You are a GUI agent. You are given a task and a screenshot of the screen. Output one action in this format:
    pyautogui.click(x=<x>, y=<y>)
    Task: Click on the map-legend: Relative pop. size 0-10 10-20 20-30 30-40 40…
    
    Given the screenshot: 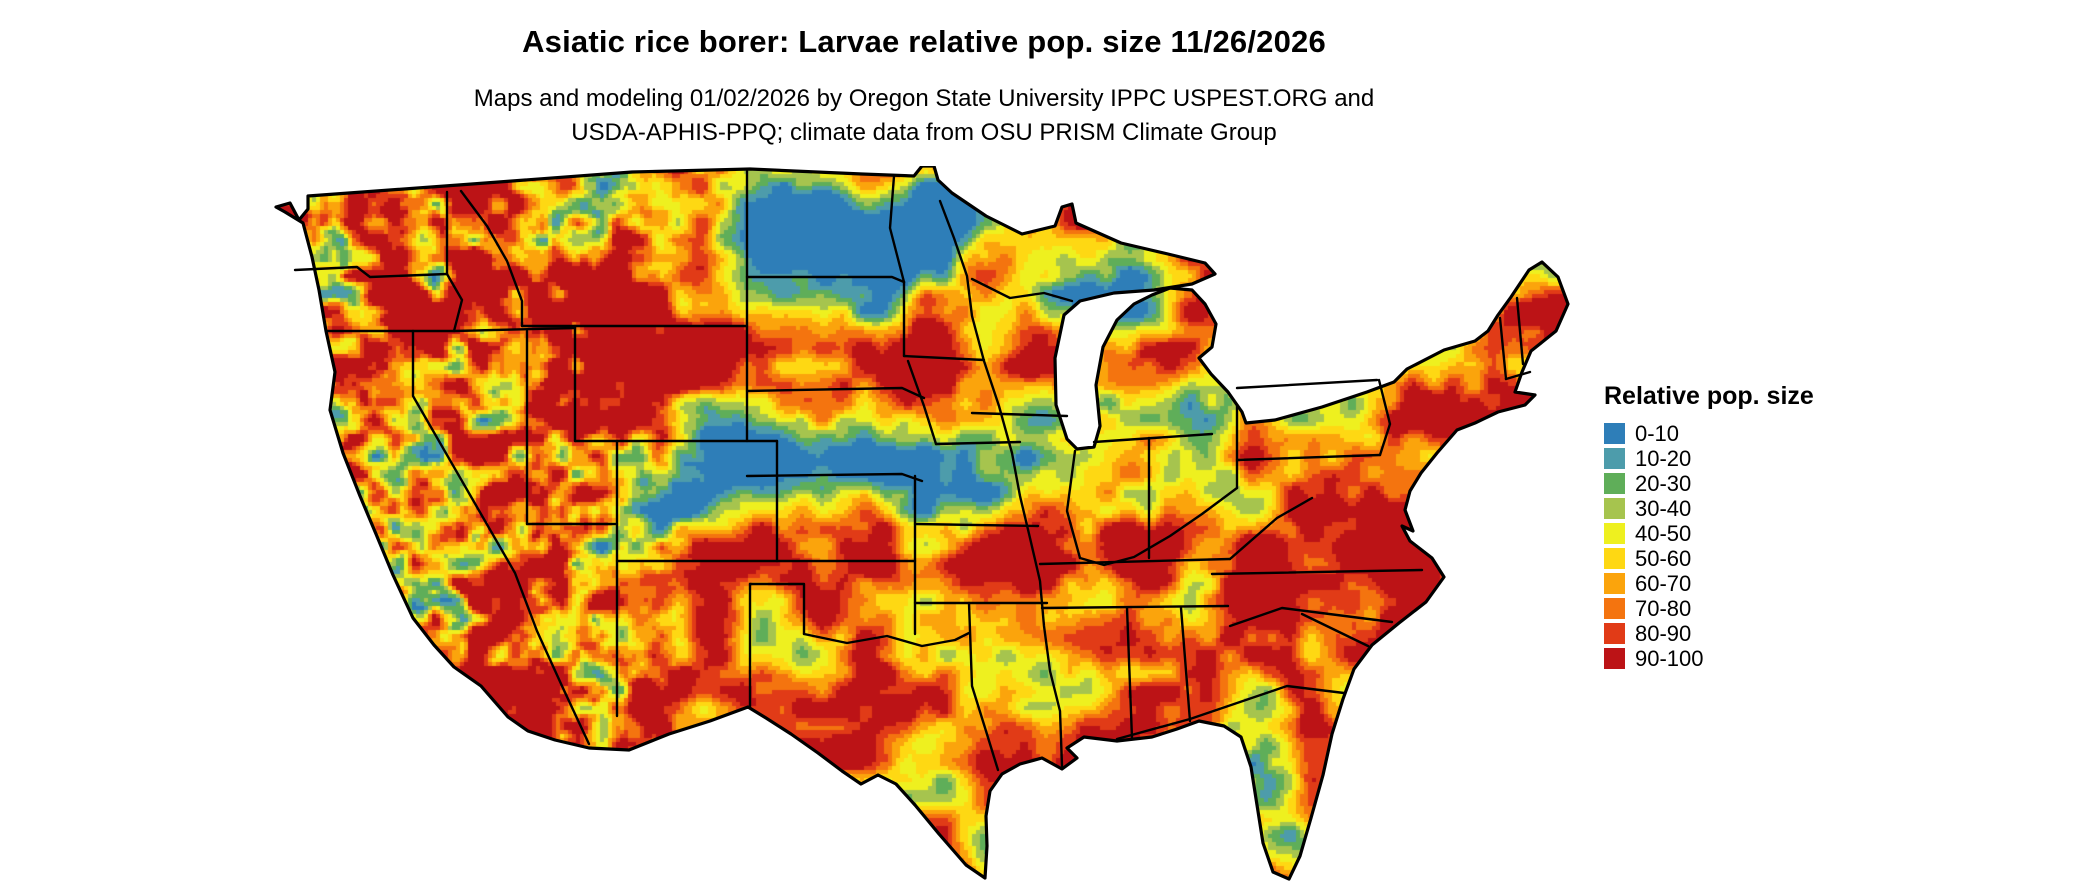 What is the action you would take?
    pyautogui.click(x=1744, y=526)
    